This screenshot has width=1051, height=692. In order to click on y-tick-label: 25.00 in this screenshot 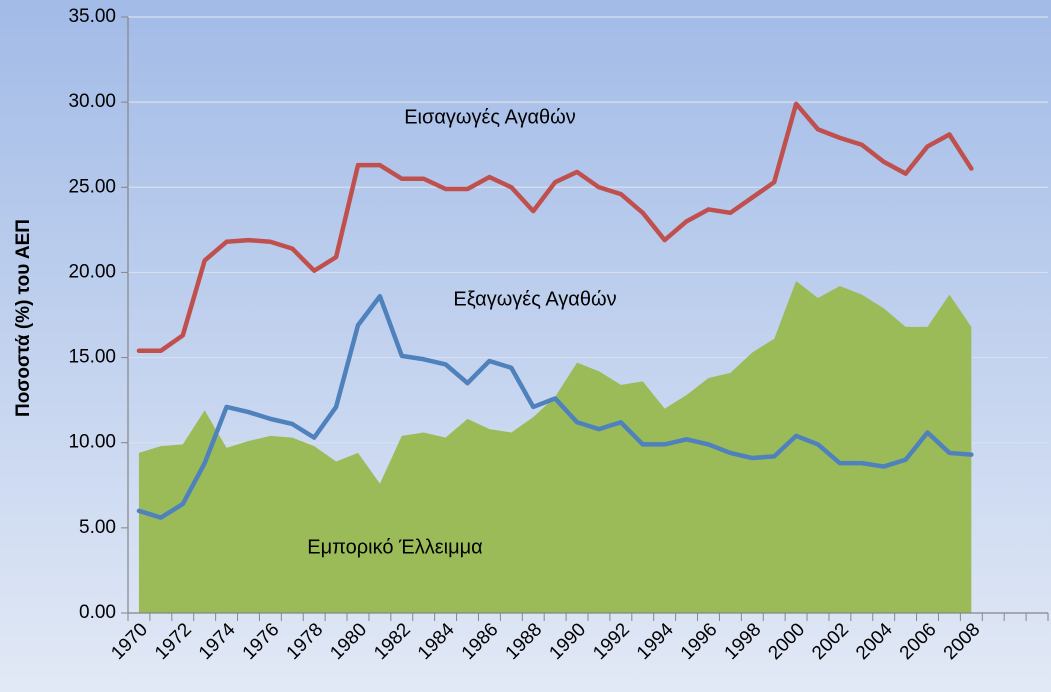, I will do `click(92, 186)`.